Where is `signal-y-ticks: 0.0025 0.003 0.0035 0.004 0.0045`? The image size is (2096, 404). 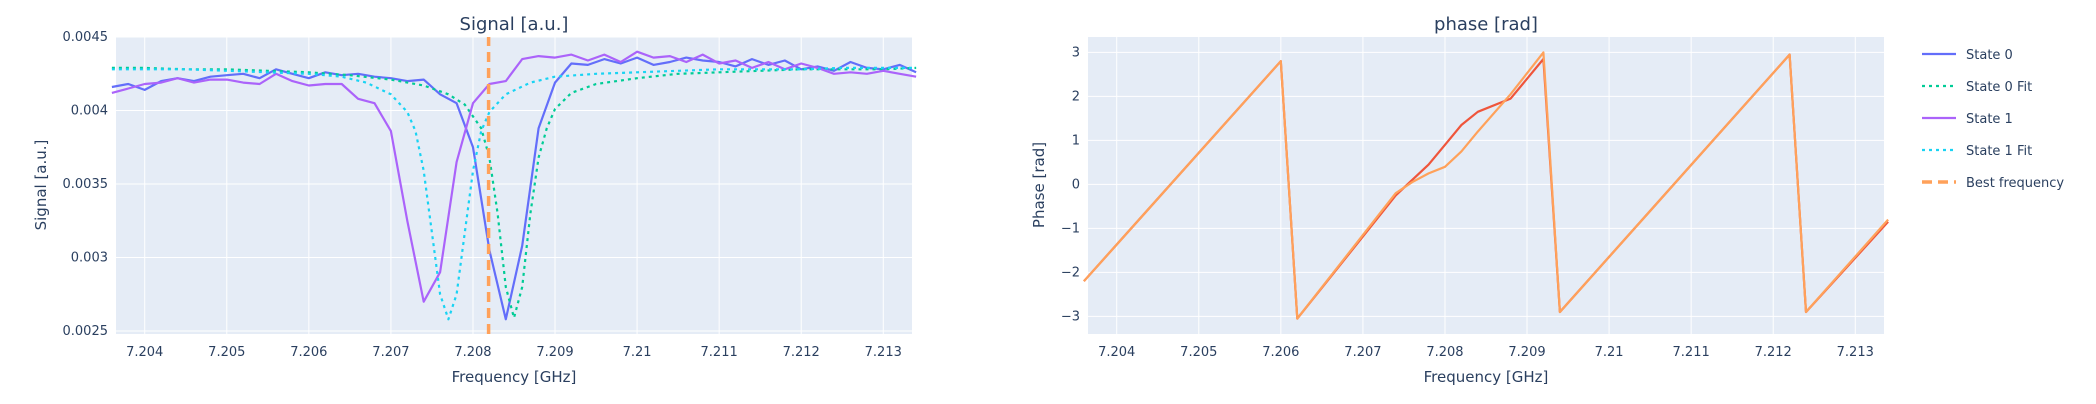
signal-y-ticks: 0.0025 0.003 0.0035 0.004 0.0045 is located at coordinates (86, 184).